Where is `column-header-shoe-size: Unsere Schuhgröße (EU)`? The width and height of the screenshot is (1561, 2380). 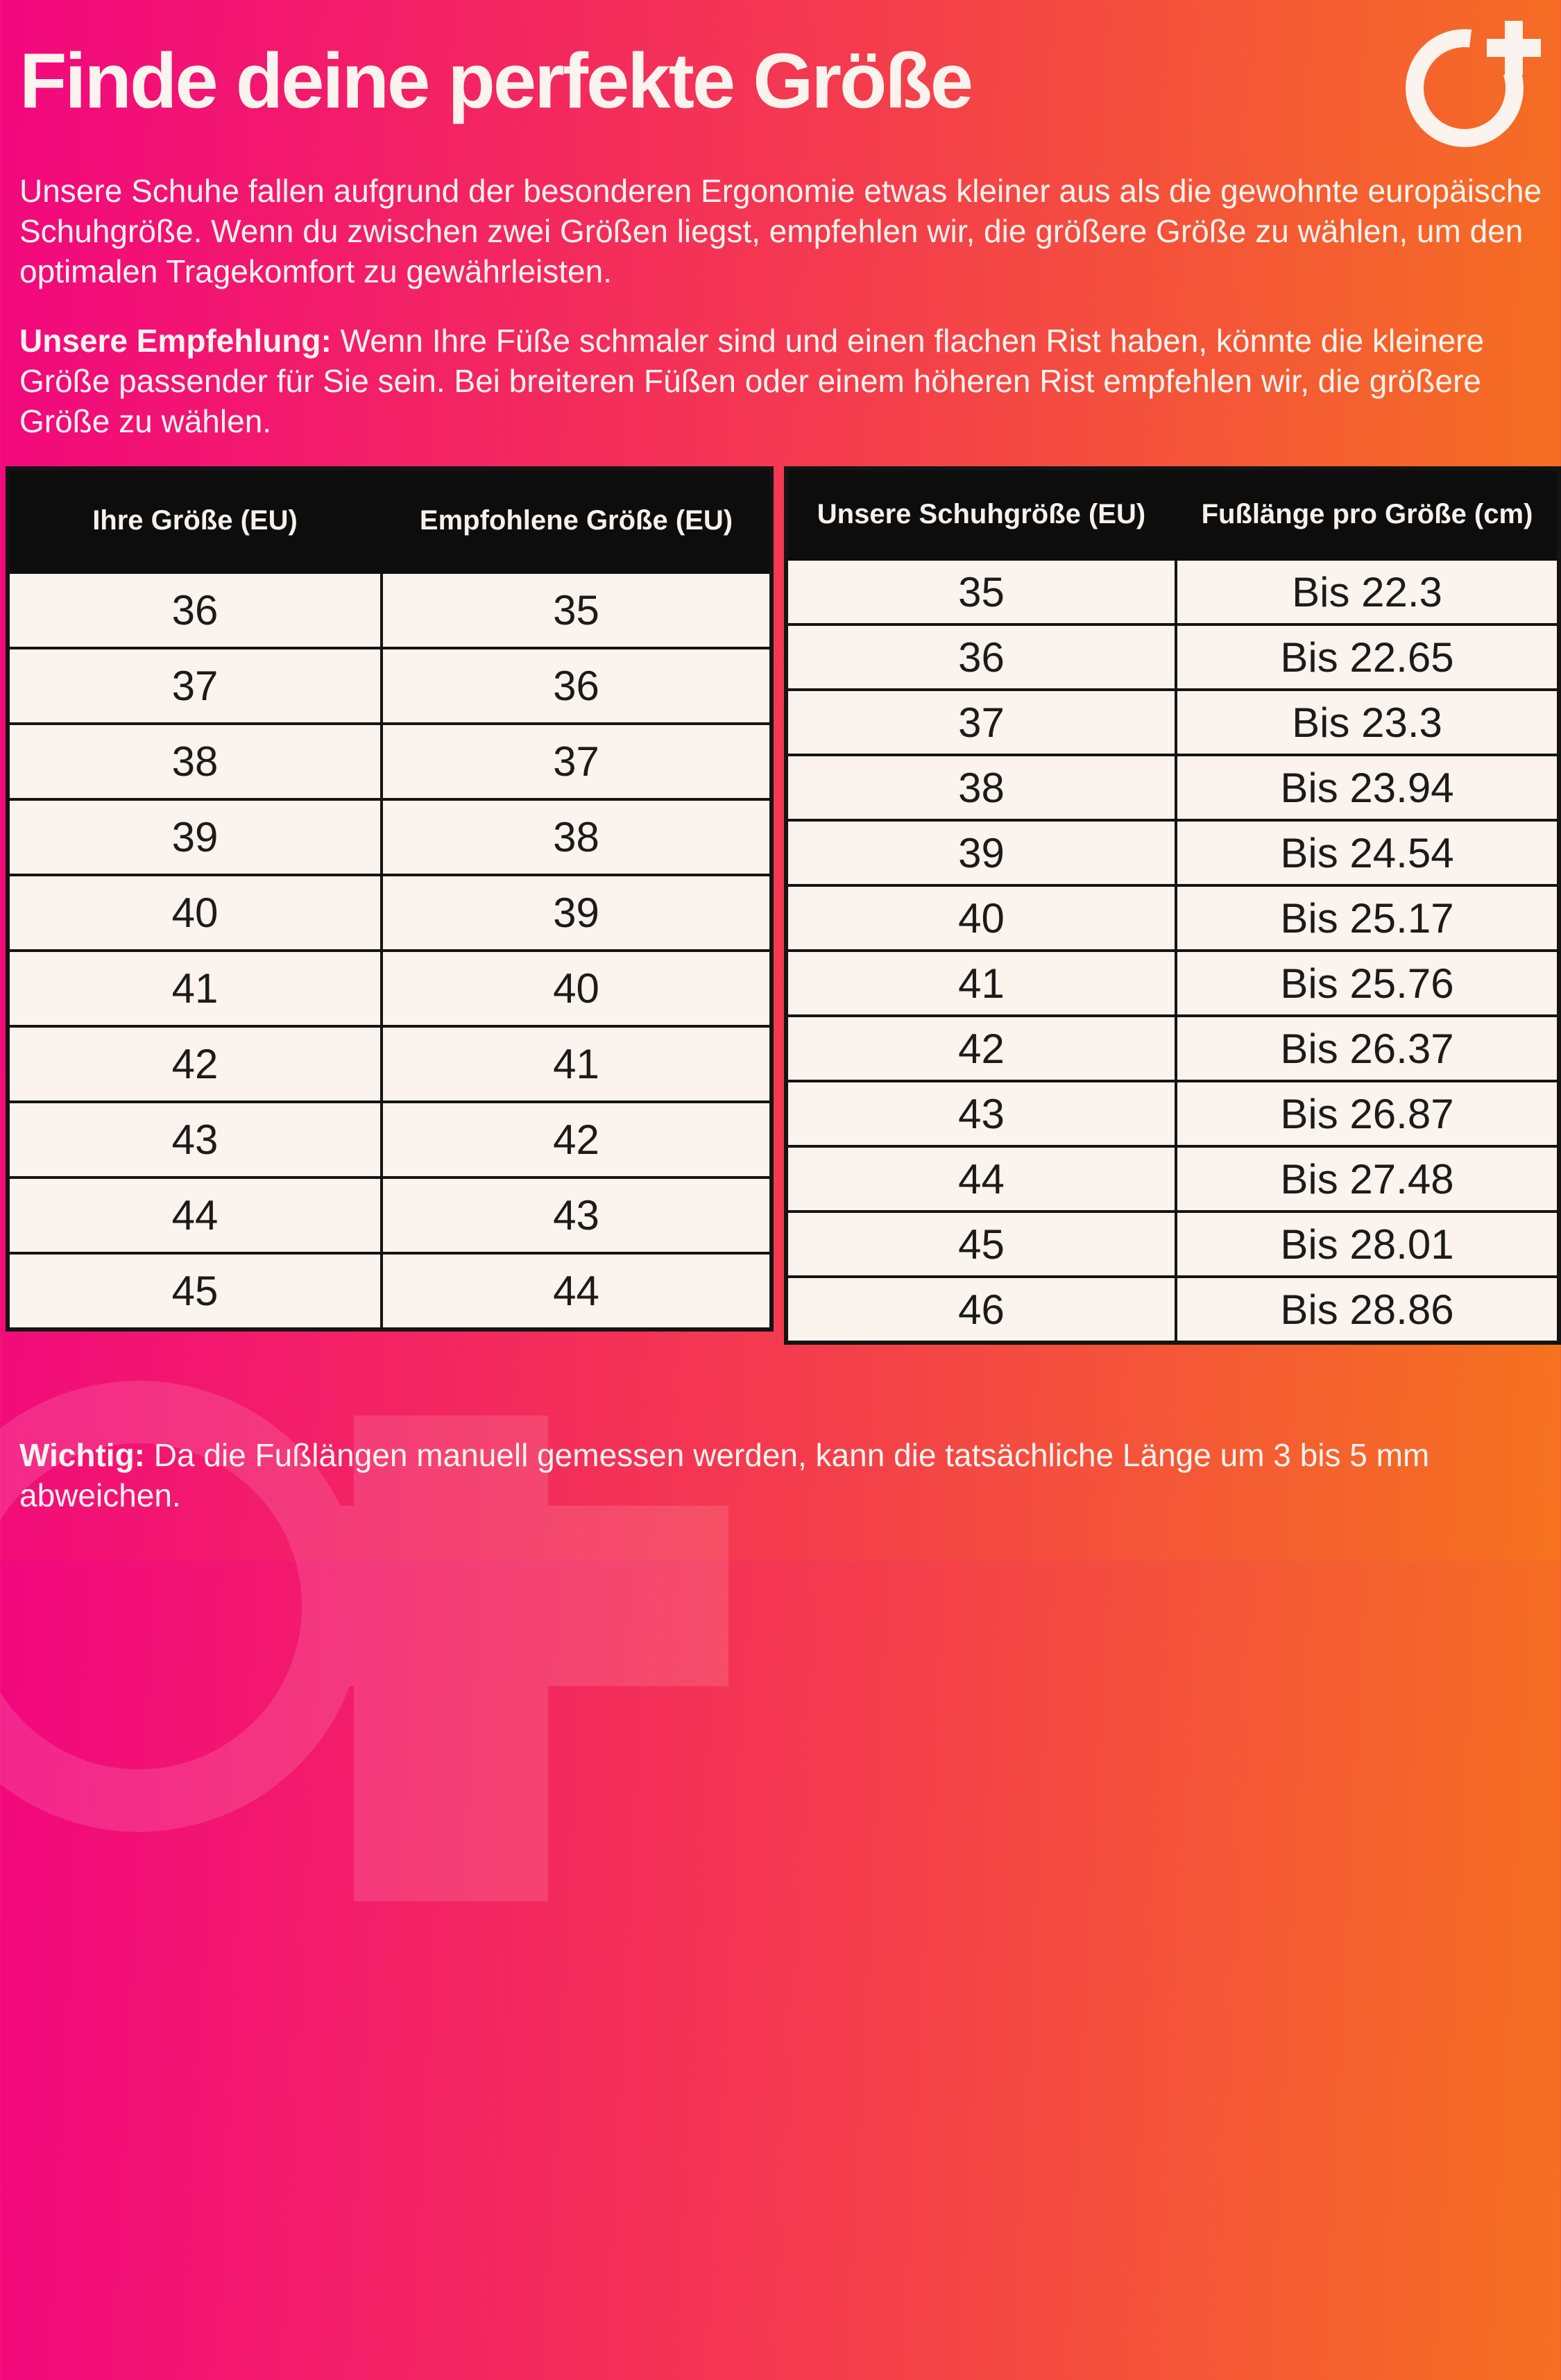
column-header-shoe-size: Unsere Schuhgröße (EU) is located at coordinates (981, 514).